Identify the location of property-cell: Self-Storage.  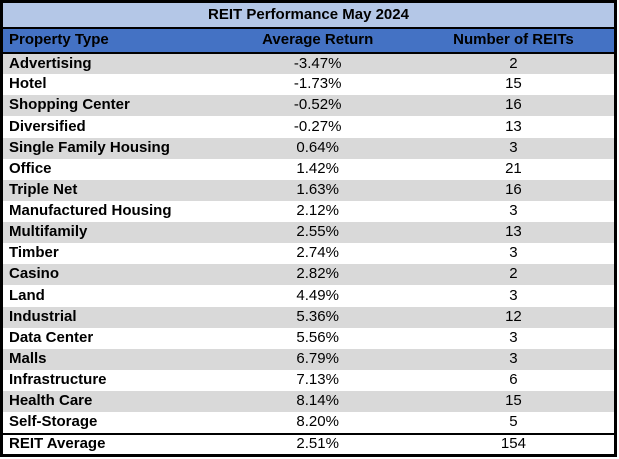
(53, 421).